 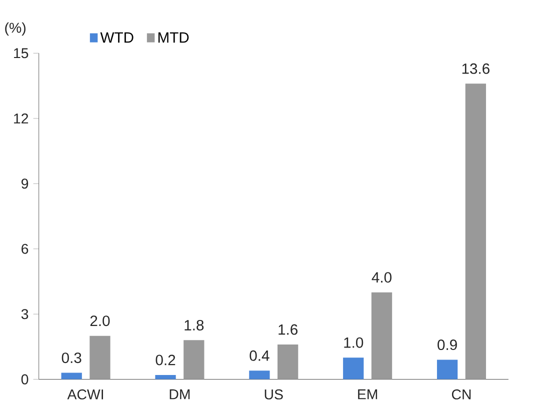 What do you see at coordinates (173, 37) in the screenshot?
I see `legend-label: MTD` at bounding box center [173, 37].